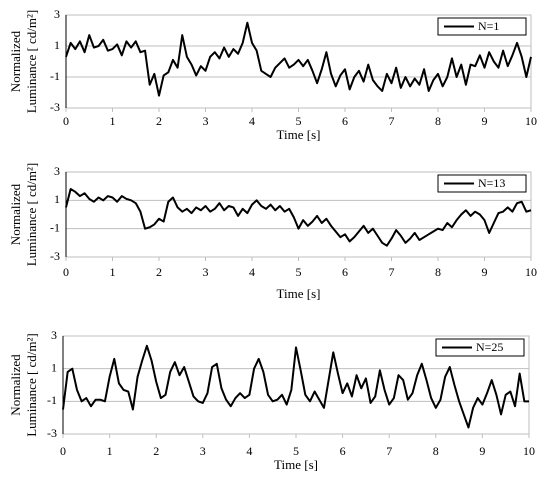 This screenshot has height=477, width=550. I want to click on legend-label: N=25, so click(489, 347).